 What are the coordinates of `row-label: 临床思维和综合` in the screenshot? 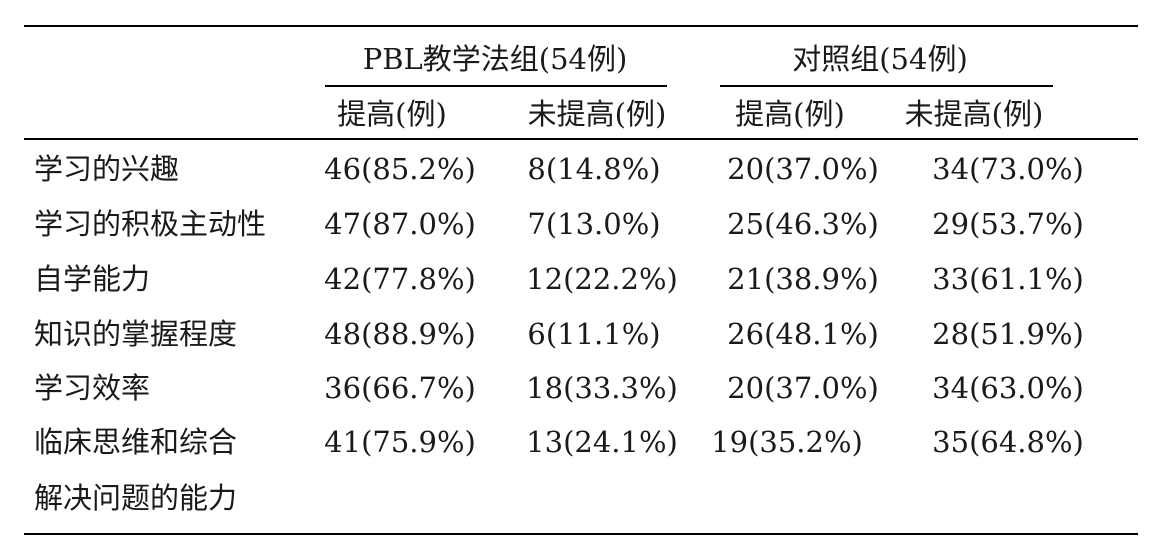 It's located at (136, 442).